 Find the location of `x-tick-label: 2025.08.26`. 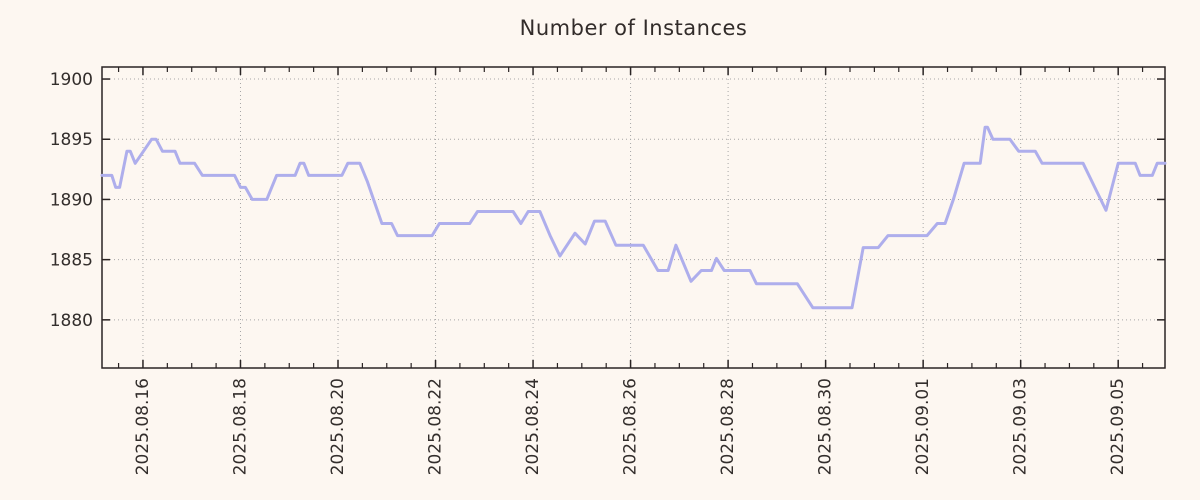

x-tick-label: 2025.08.26 is located at coordinates (631, 426).